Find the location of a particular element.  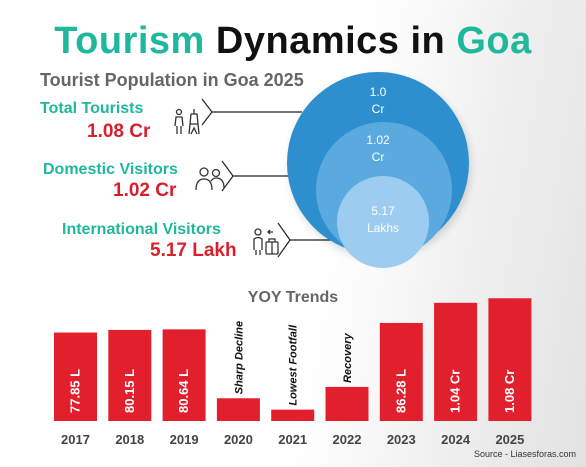

page-title: Tourism Dynamics in Goa is located at coordinates (293, 41).